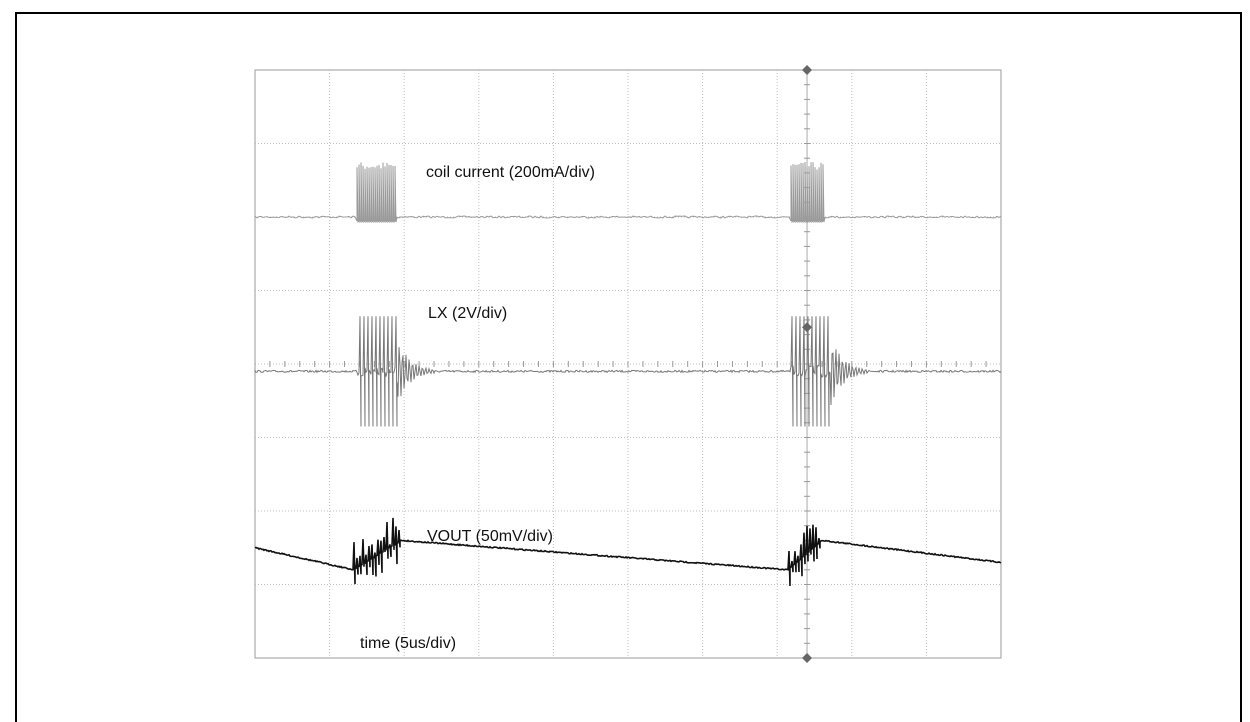 The width and height of the screenshot is (1250, 722). I want to click on label-vout: VOUT (50mV/div), so click(490, 536).